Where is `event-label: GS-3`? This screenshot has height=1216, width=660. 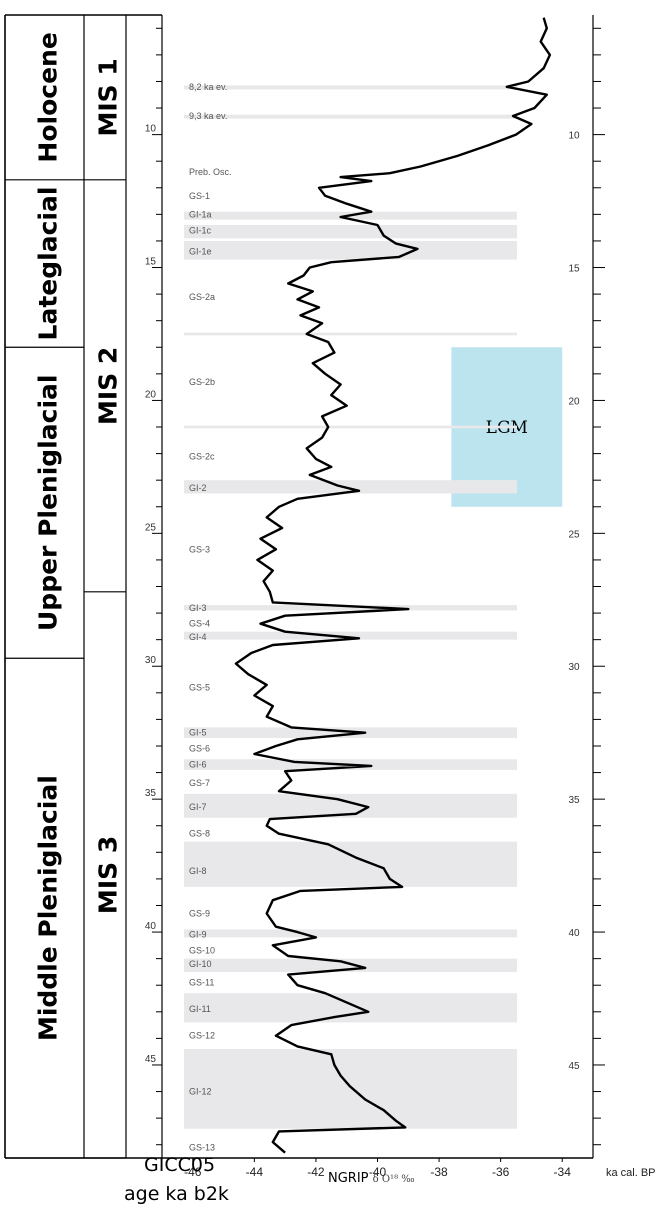
event-label: GS-3 is located at coordinates (199, 549).